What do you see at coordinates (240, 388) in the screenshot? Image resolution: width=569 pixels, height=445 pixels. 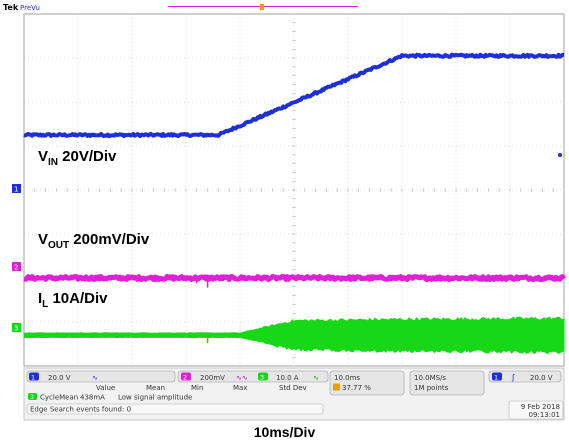 I see `measure-header-max: Max` at bounding box center [240, 388].